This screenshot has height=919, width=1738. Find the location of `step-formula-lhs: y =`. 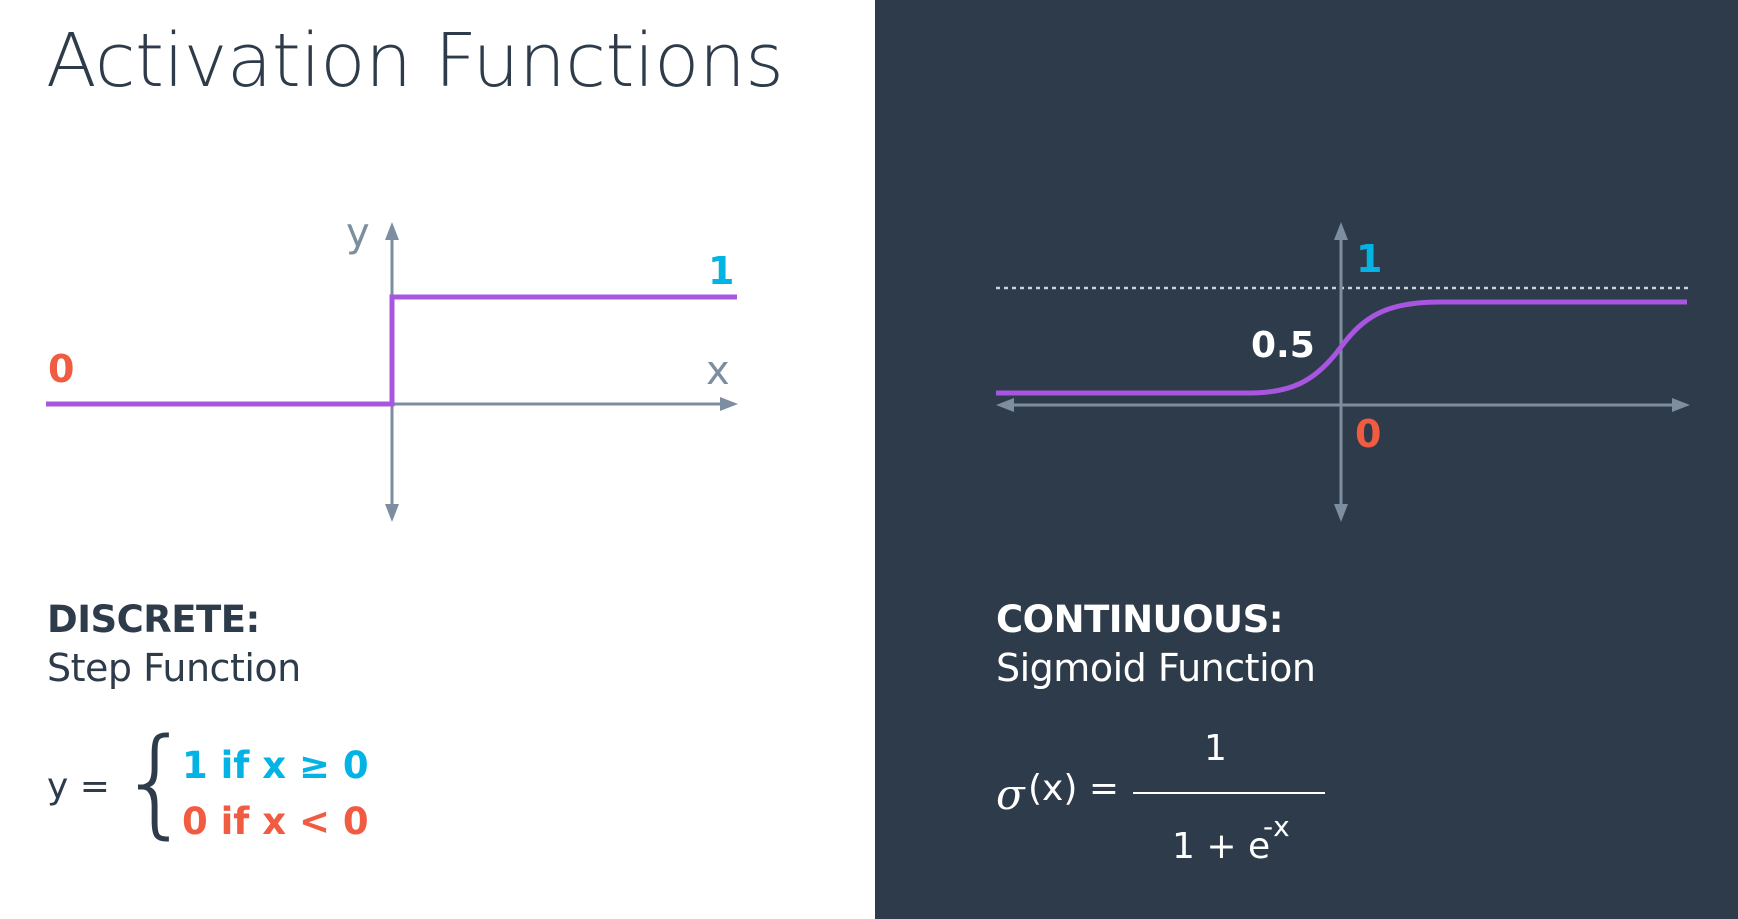

step-formula-lhs: y = is located at coordinates (78, 786).